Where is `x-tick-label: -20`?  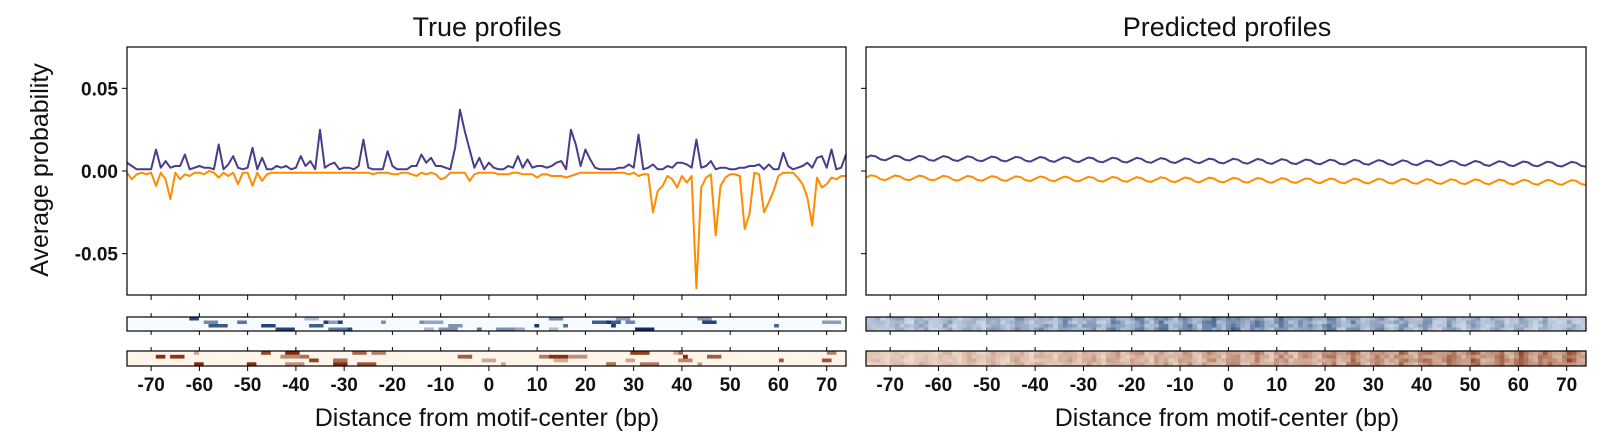
x-tick-label: -20 is located at coordinates (1131, 385).